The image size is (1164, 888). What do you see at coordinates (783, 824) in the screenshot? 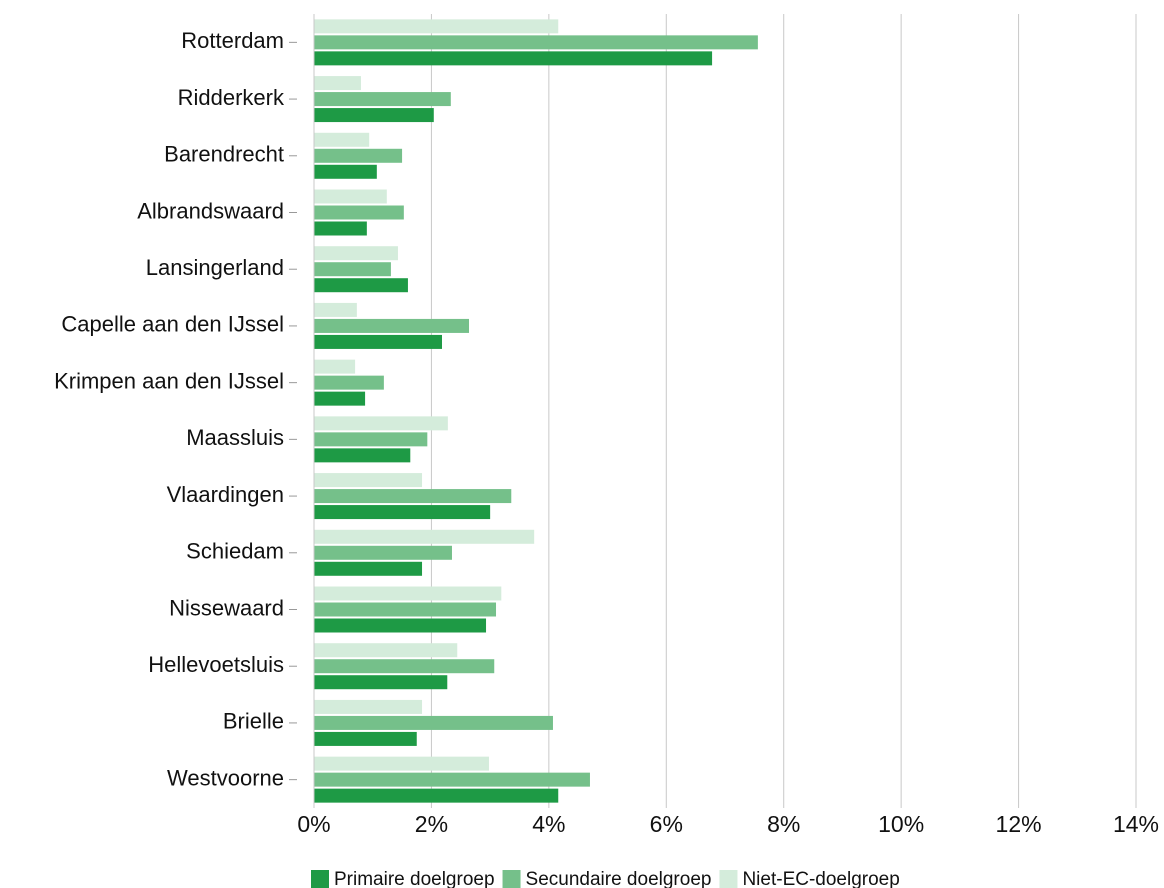
I see `x-tick-label: 8%` at bounding box center [783, 824].